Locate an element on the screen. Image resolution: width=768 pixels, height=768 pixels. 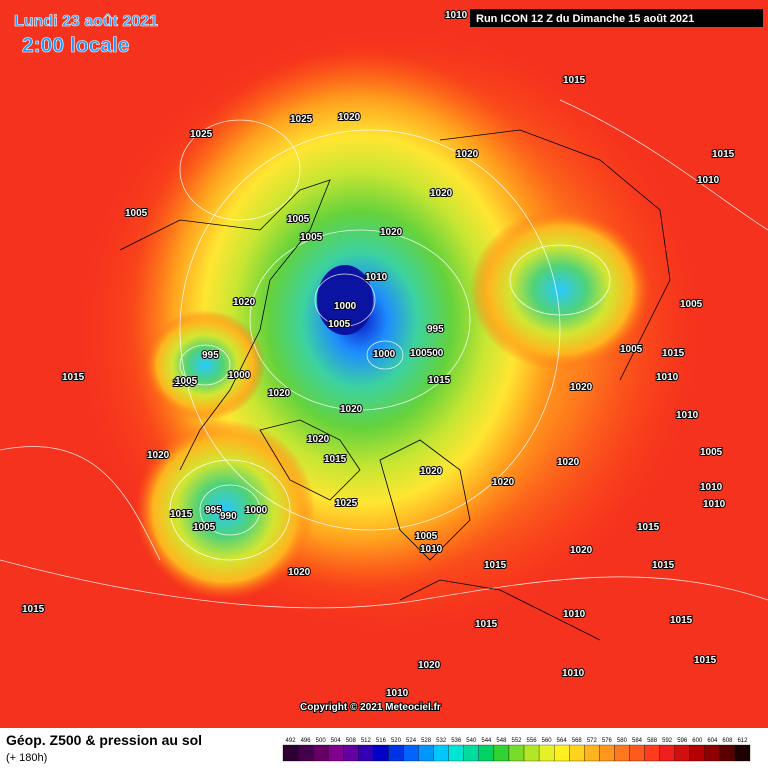
asian-trough is located at coordinates (560, 290).